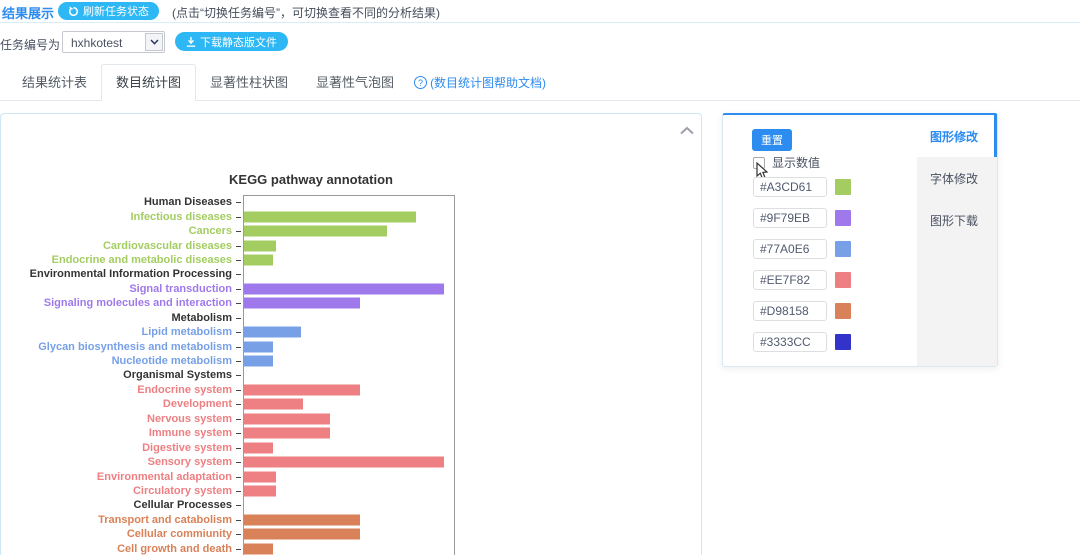 The image size is (1080, 555). What do you see at coordinates (180, 288) in the screenshot?
I see `category-label: Signal transduction` at bounding box center [180, 288].